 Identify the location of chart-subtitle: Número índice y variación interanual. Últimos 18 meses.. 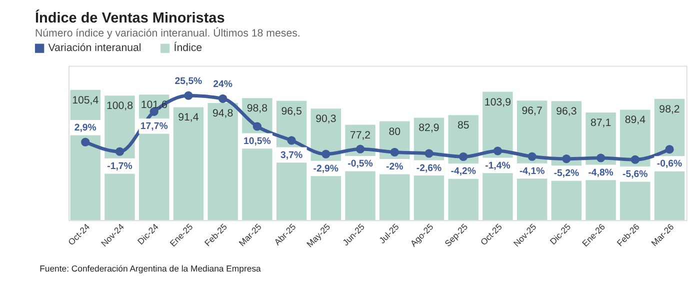
(167, 33).